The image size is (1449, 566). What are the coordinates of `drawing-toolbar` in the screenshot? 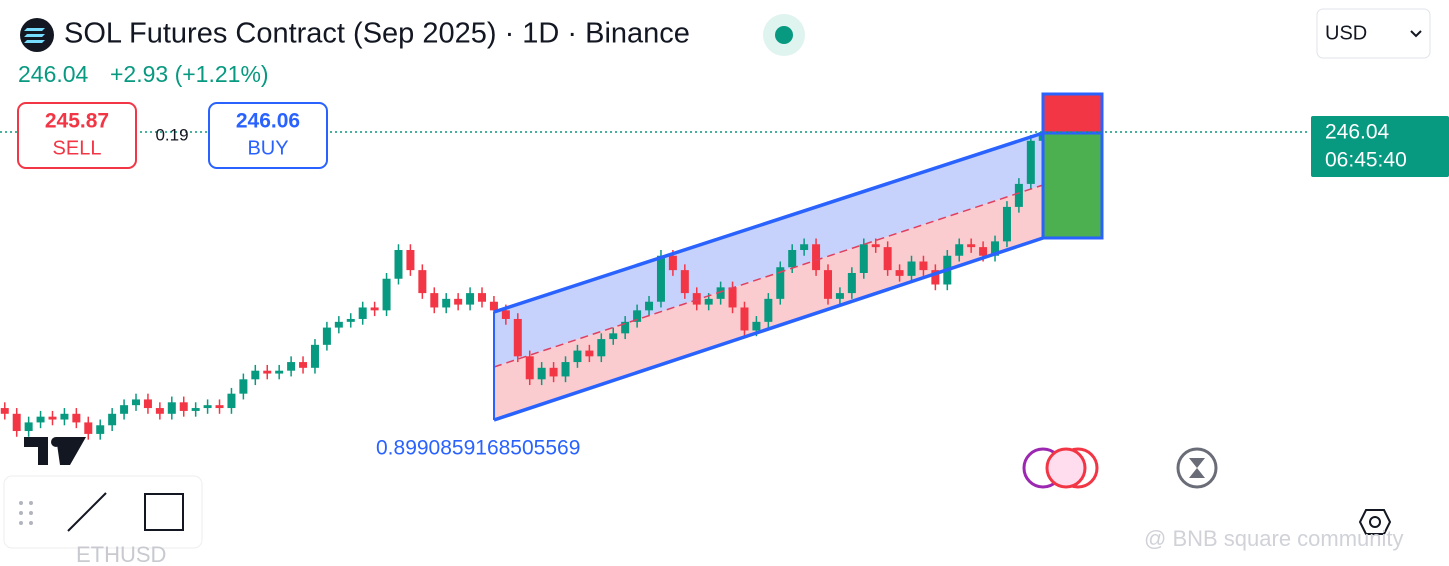 It's located at (103, 512).